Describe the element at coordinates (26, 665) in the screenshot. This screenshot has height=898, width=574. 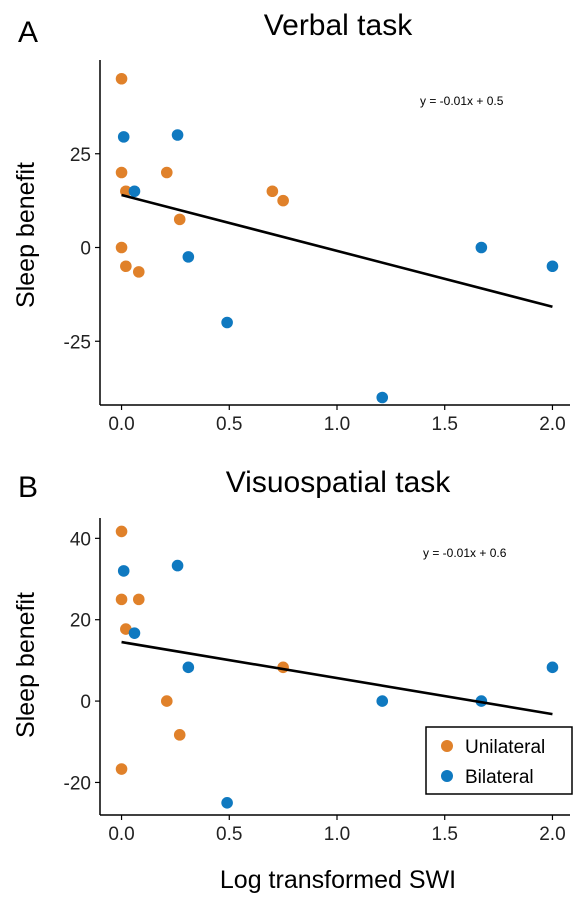
I see `panel-b-y-axis-label: Sleep benefit` at that location.